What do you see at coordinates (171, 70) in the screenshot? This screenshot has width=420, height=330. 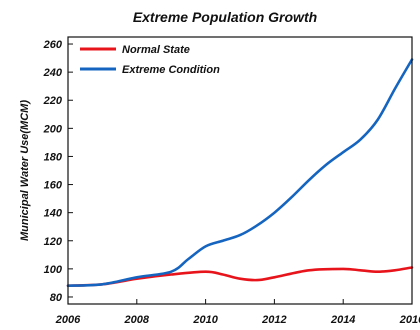 I see `legend-label: Extreme Condition` at bounding box center [171, 70].